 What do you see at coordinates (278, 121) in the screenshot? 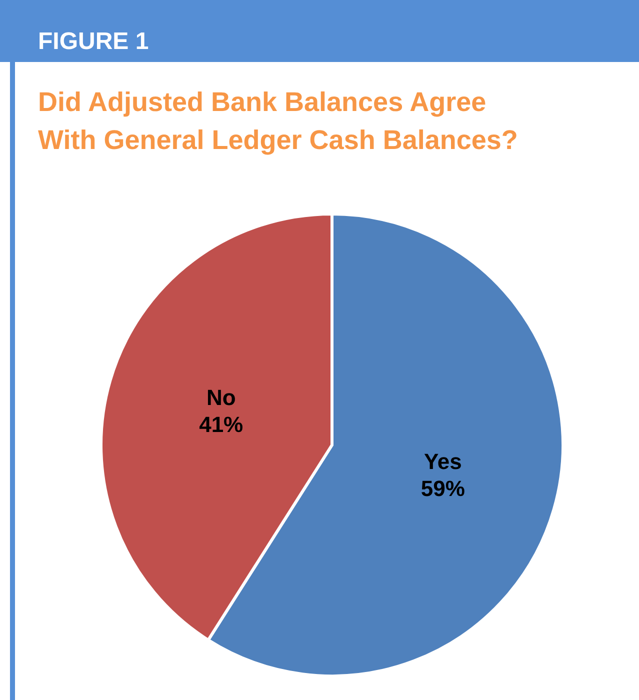
I see `chart-title: Did Adjusted Bank Balances Agree With General Ledger Cash Balances?` at bounding box center [278, 121].